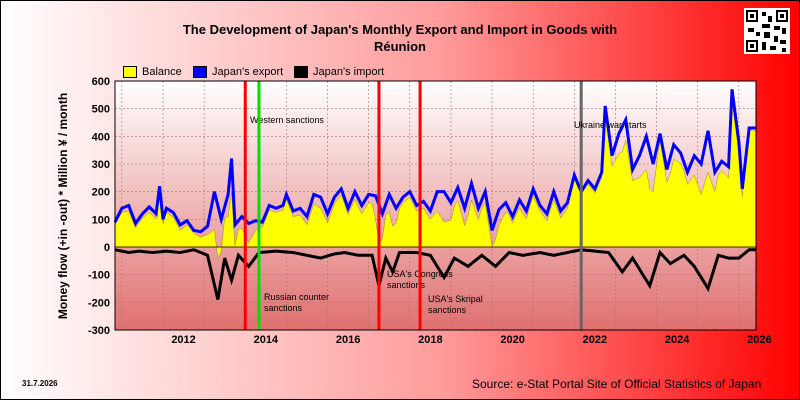  I want to click on legend-label-import: Japan's import, so click(349, 72).